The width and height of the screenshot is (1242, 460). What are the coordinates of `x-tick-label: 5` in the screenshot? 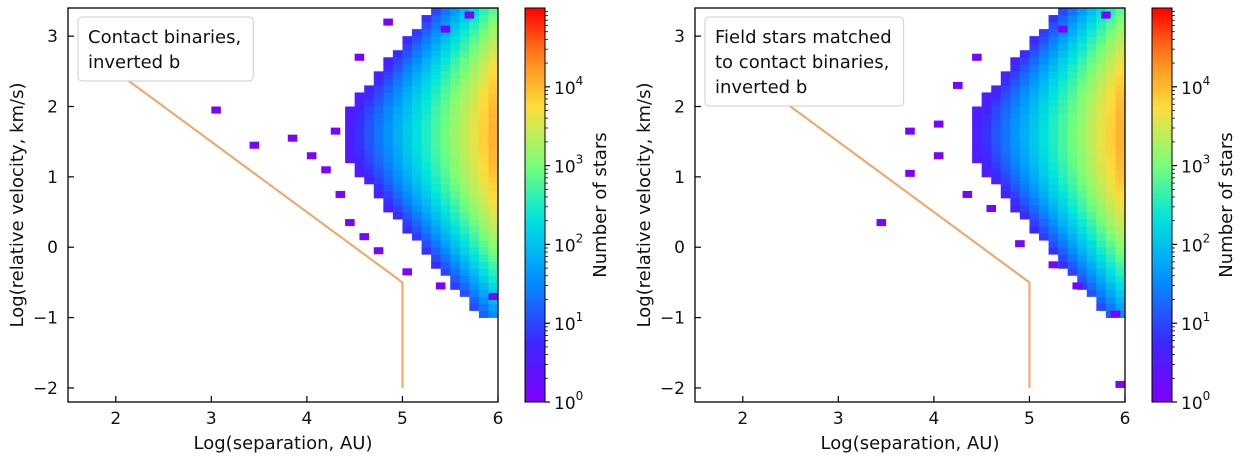 It's located at (1029, 419).